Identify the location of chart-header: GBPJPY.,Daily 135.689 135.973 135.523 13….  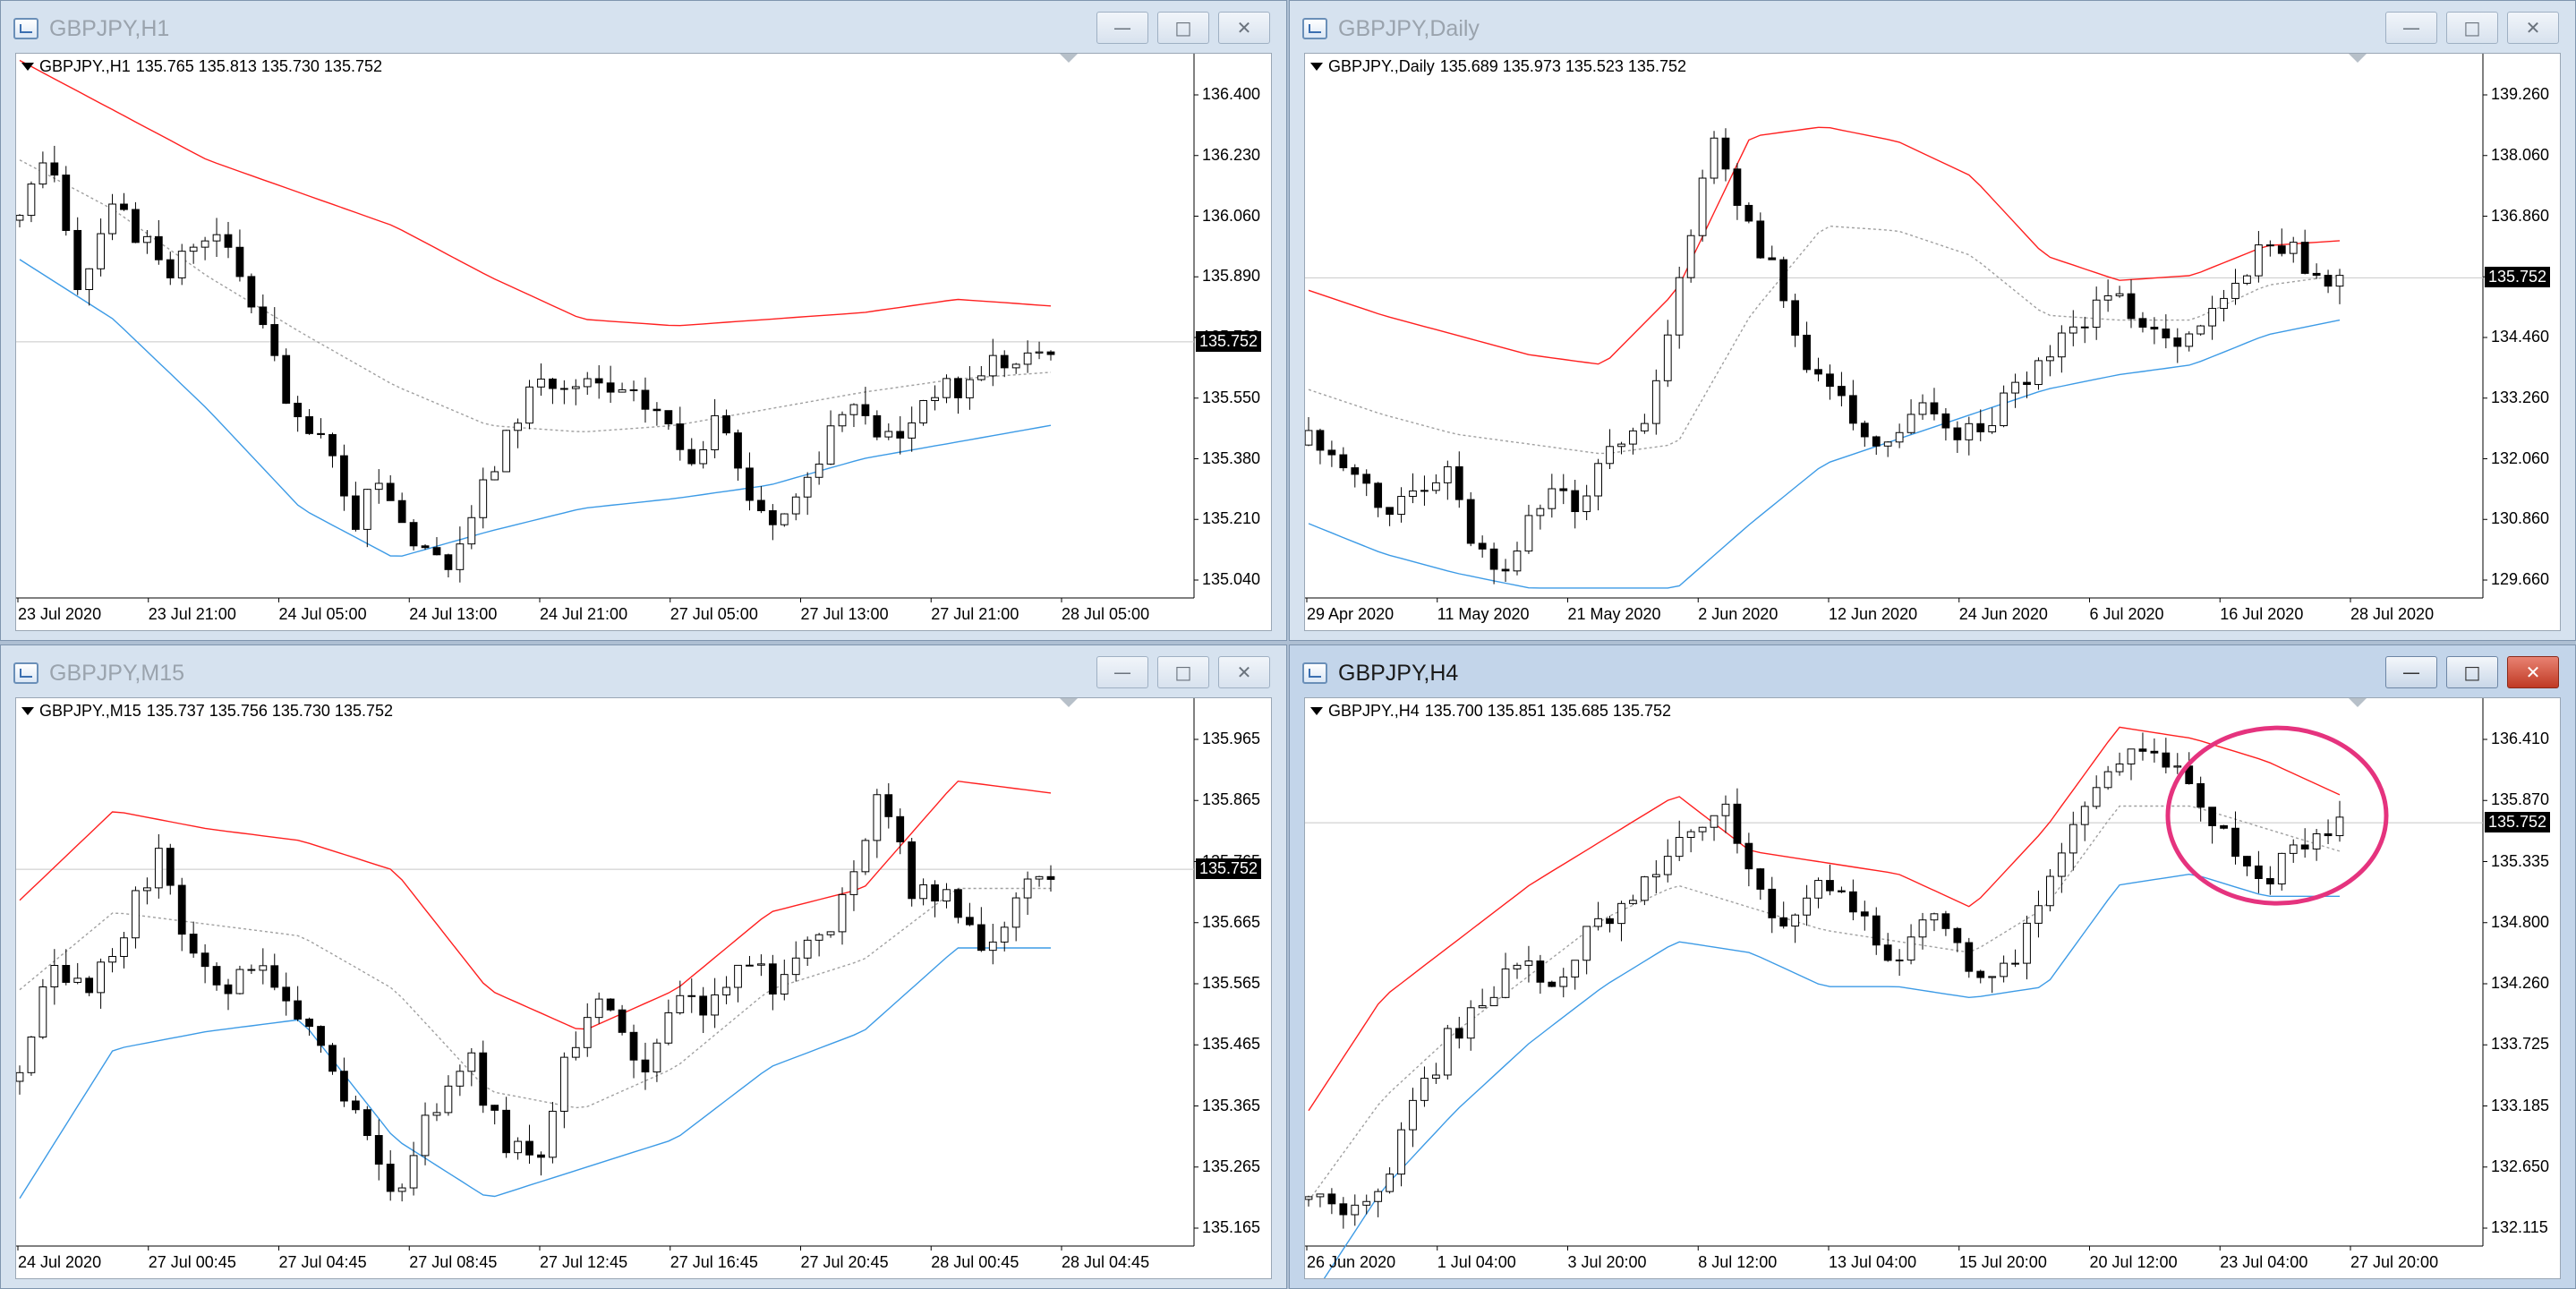
(1498, 66).